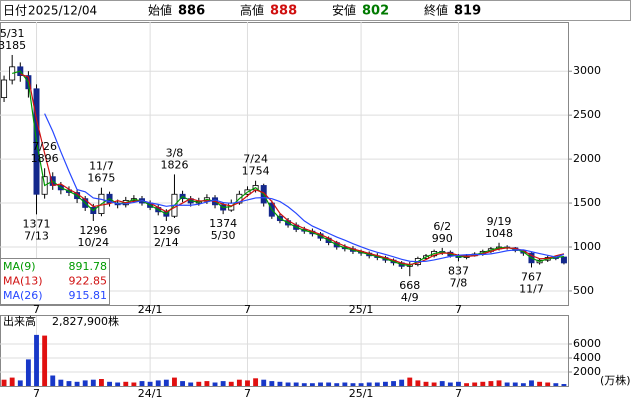 The width and height of the screenshot is (631, 400). What do you see at coordinates (442, 226) in the screenshot?
I see `annotation-date: 6/2` at bounding box center [442, 226].